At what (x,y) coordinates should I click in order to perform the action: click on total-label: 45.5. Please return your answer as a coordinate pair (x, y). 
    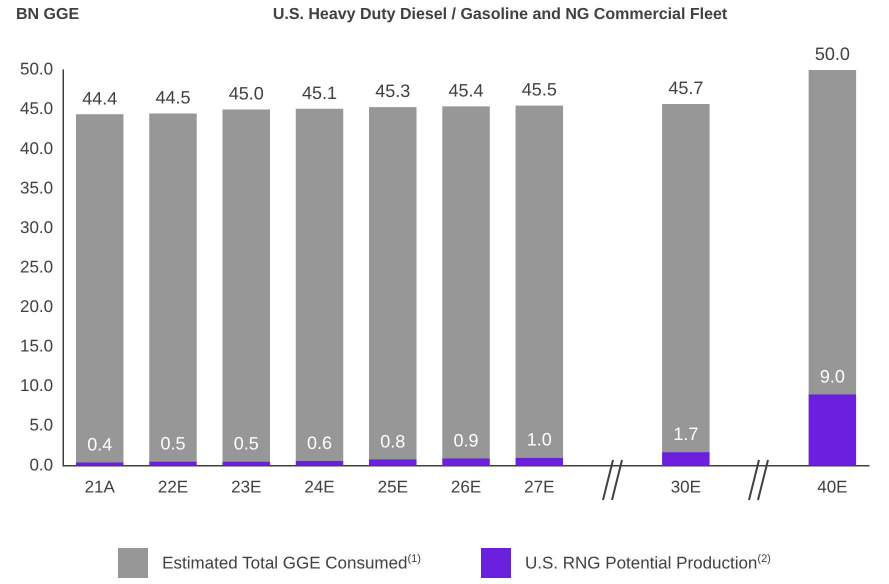
    Looking at the image, I should click on (539, 90).